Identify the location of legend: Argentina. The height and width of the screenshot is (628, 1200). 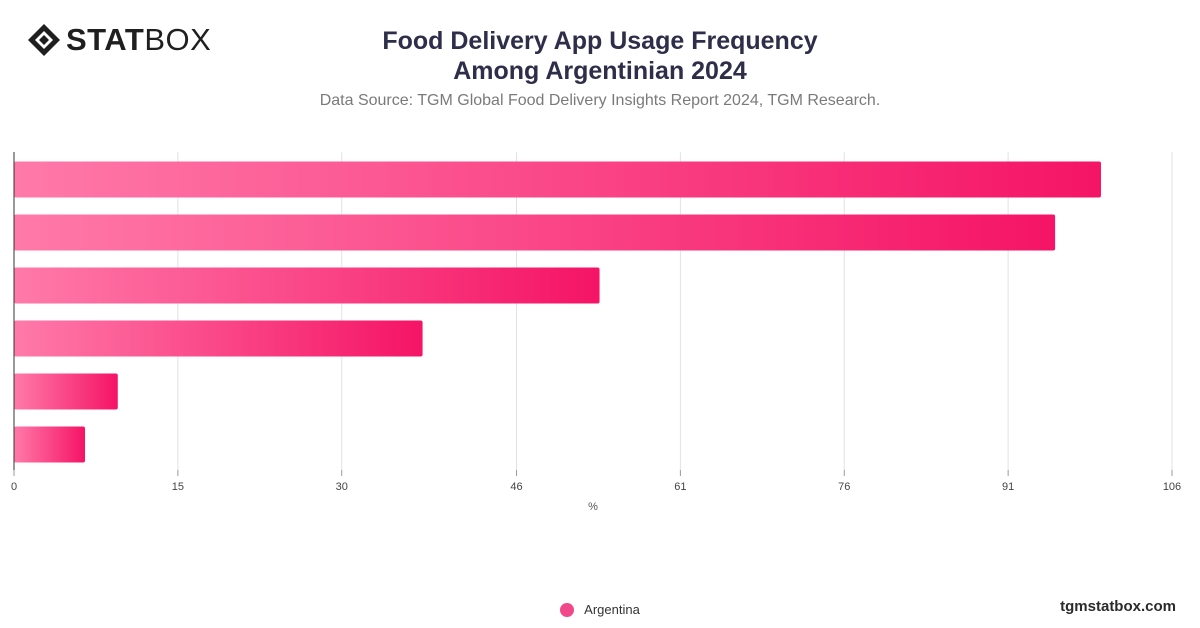
(600, 609).